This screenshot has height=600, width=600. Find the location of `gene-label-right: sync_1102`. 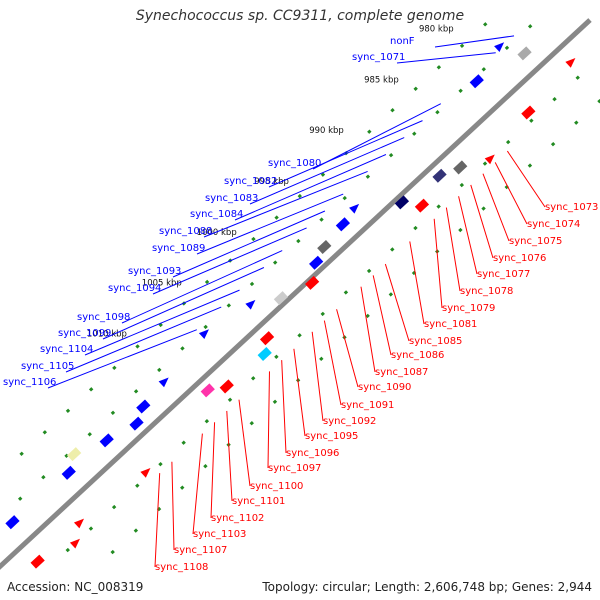

gene-label-right: sync_1102 is located at coordinates (237, 518).